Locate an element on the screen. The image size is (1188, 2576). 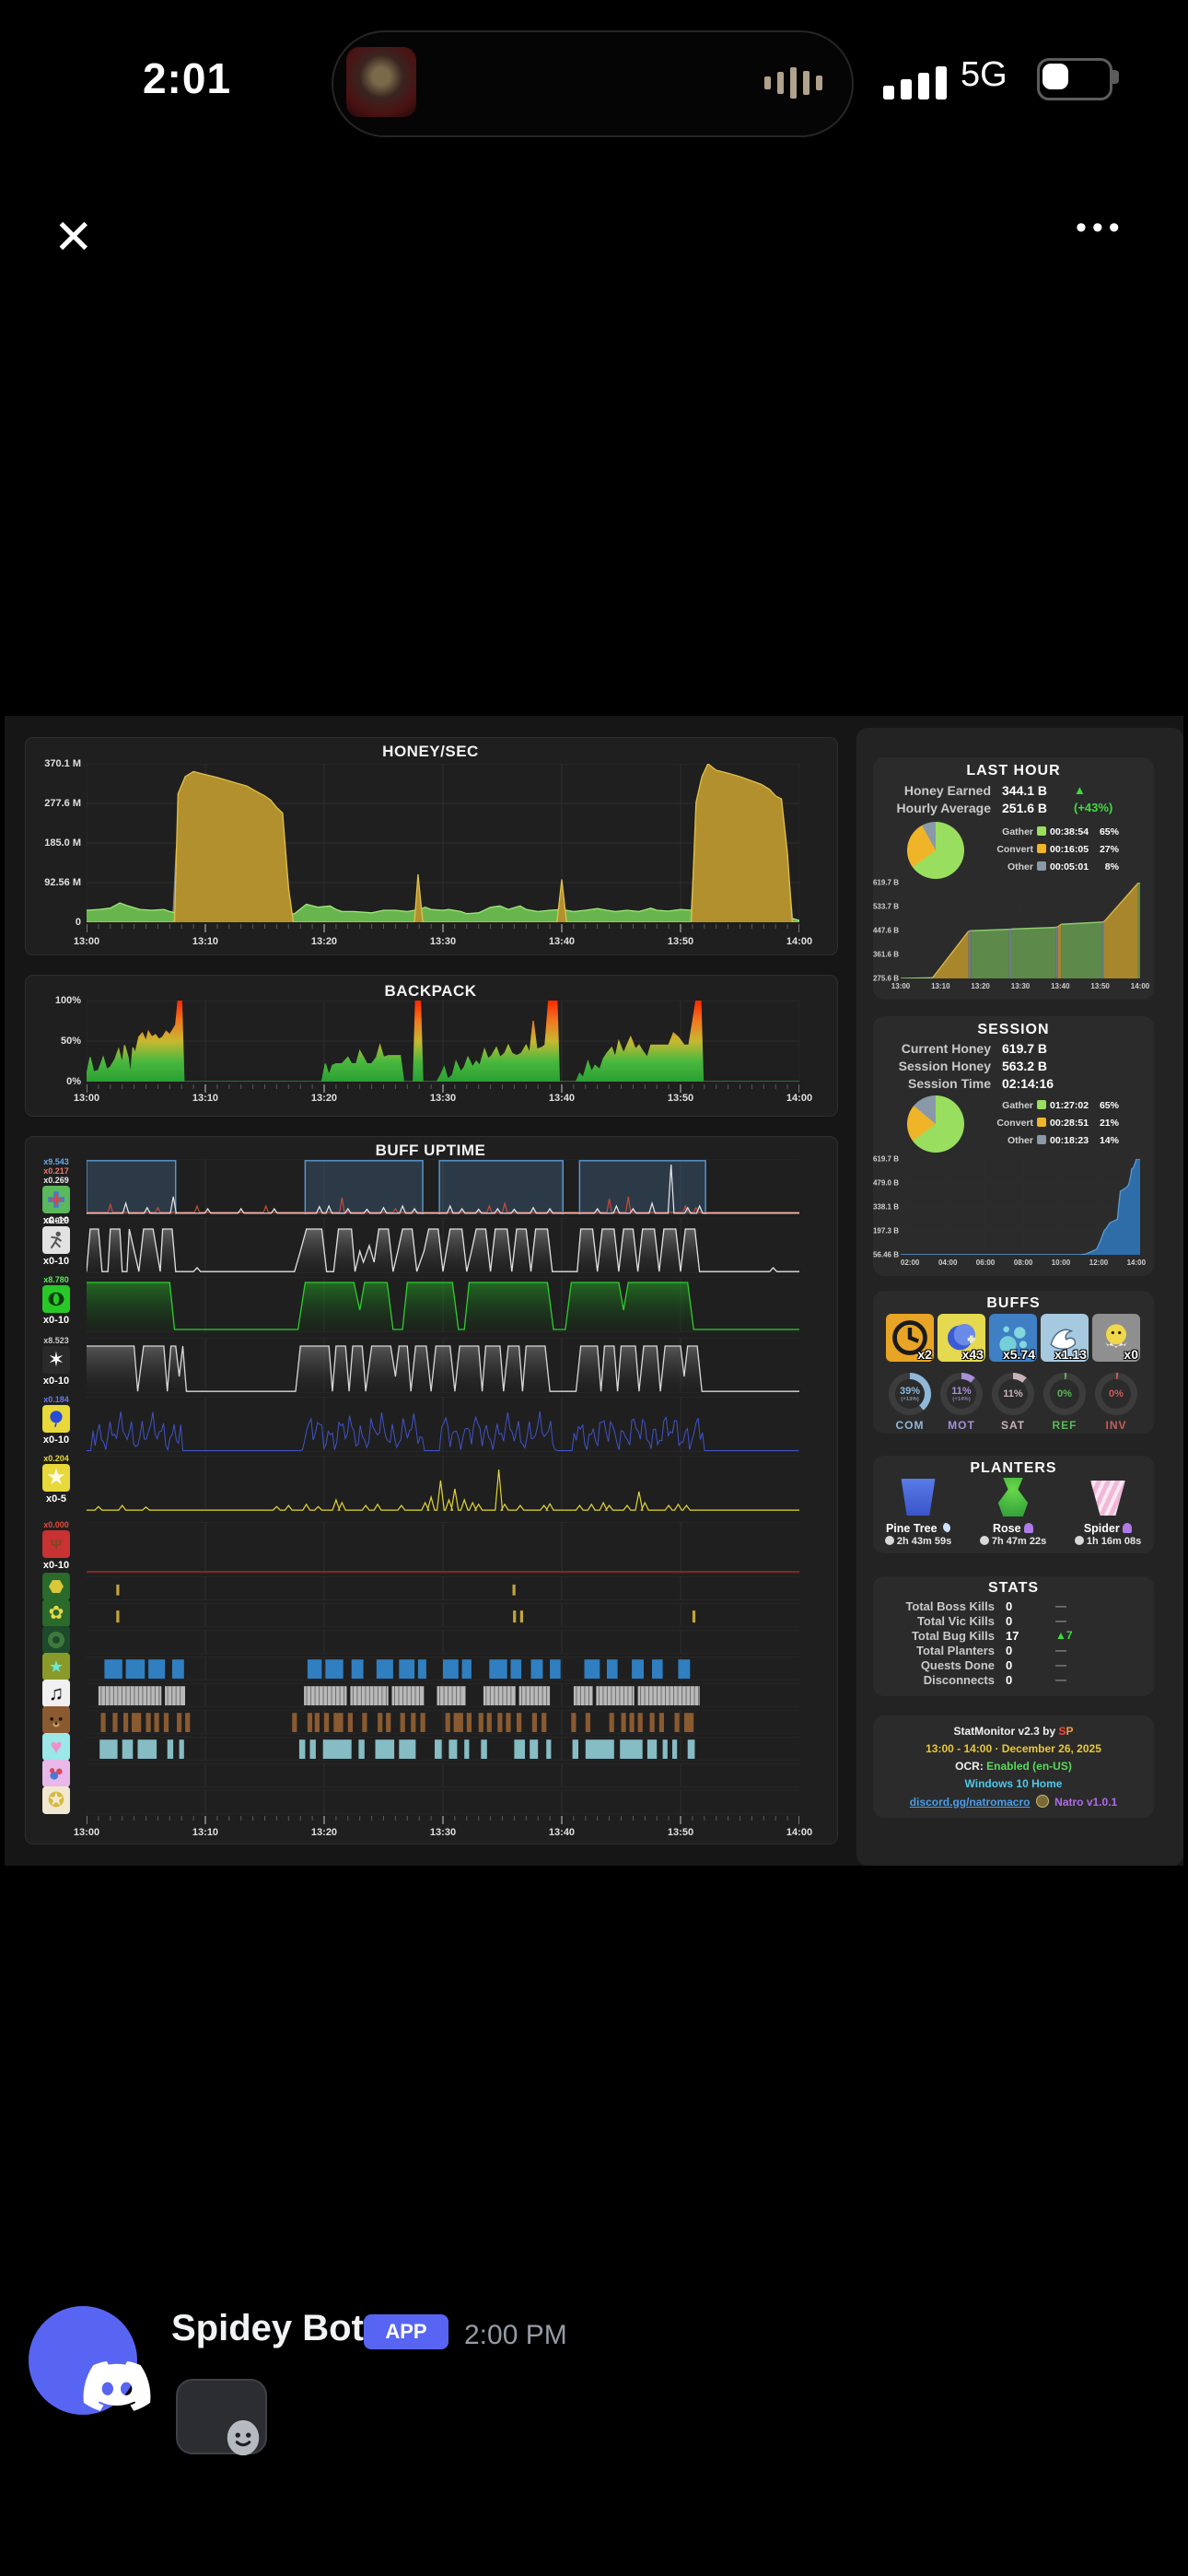
buff-x-labels: 13:00 13:10 13:20 13:30 13:40 13:50 14:00 is located at coordinates (443, 1833).